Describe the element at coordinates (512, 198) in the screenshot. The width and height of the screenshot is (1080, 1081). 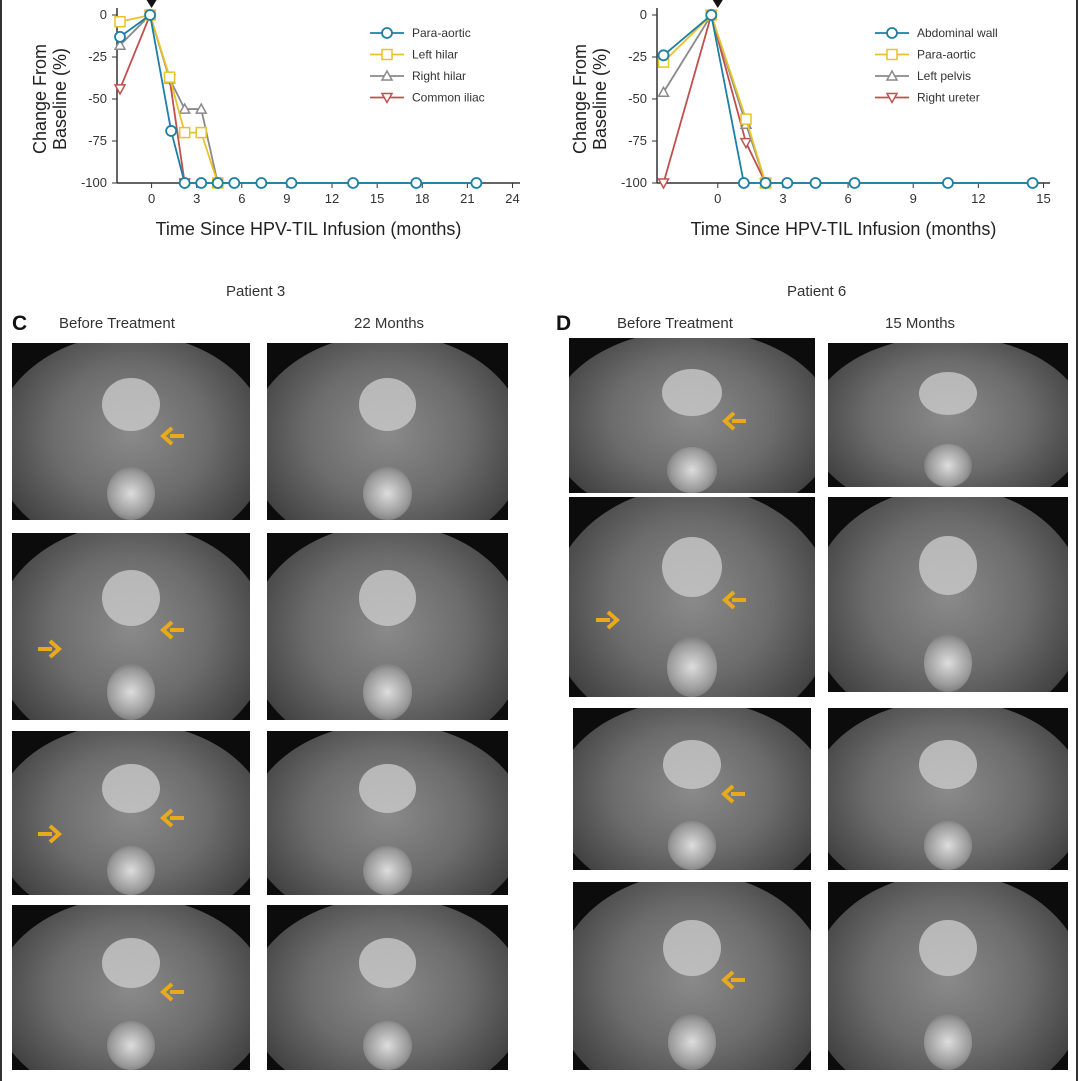
I see `x-tick-label: 24` at that location.